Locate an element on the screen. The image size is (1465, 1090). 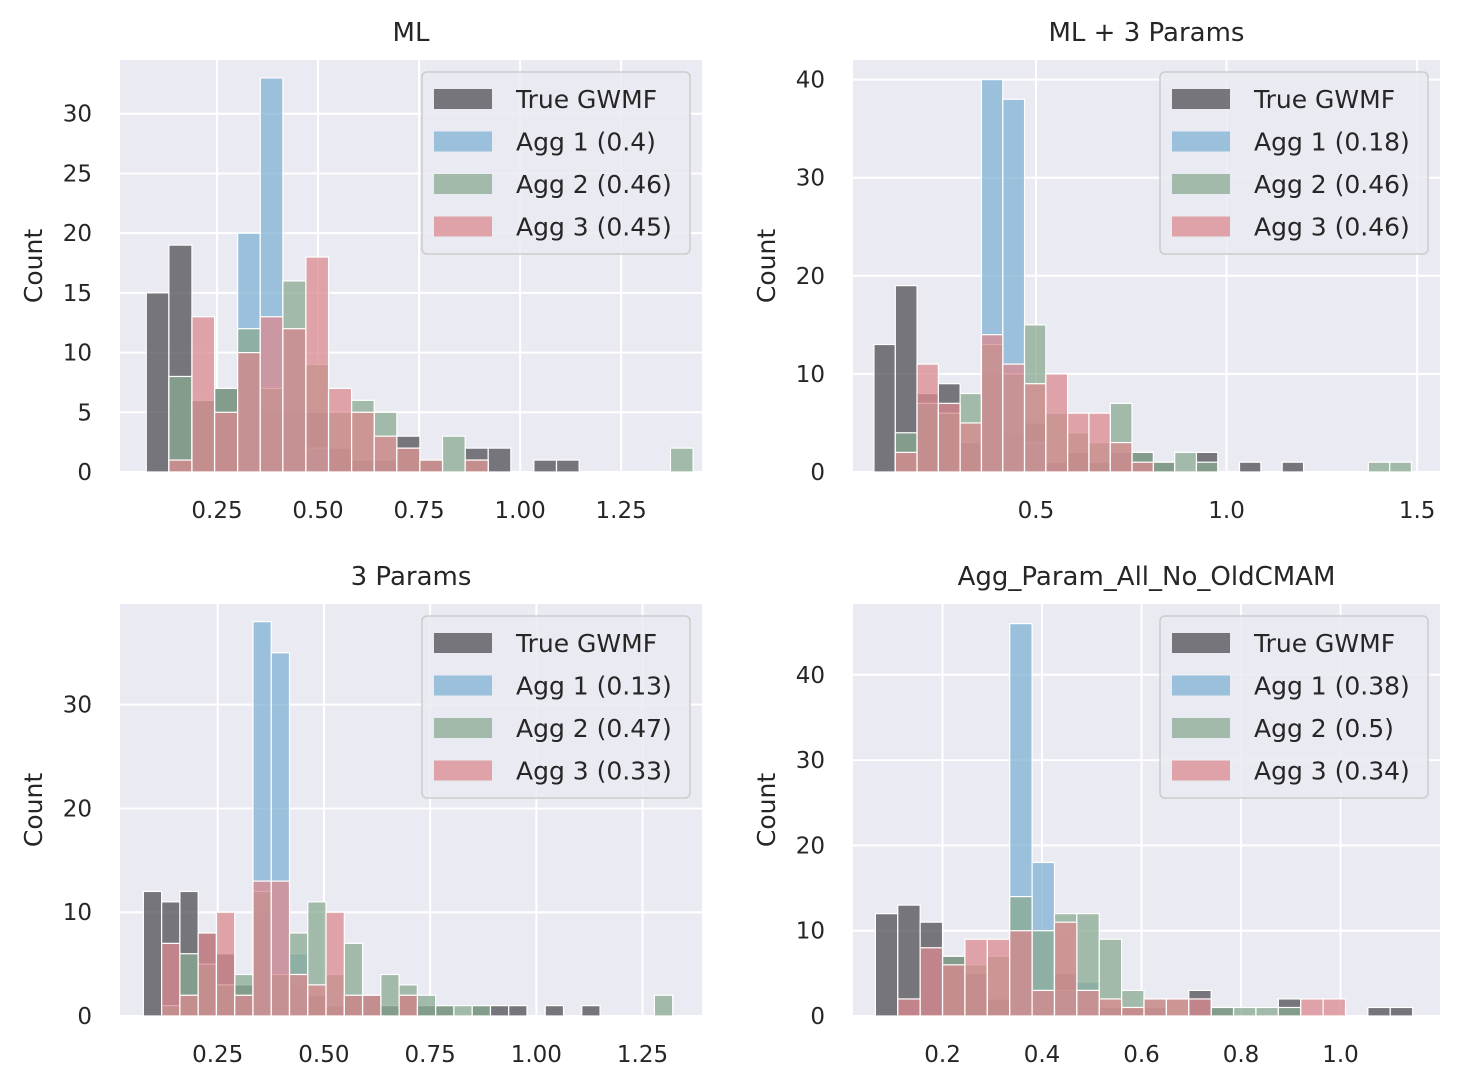
chart-title: ML is located at coordinates (411, 33).